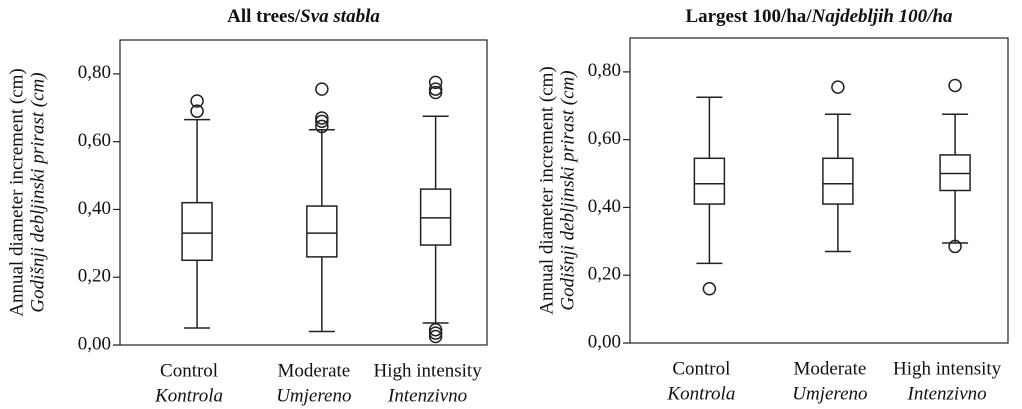  Describe the element at coordinates (264, 16) in the screenshot. I see `title-main: All trees/` at that location.